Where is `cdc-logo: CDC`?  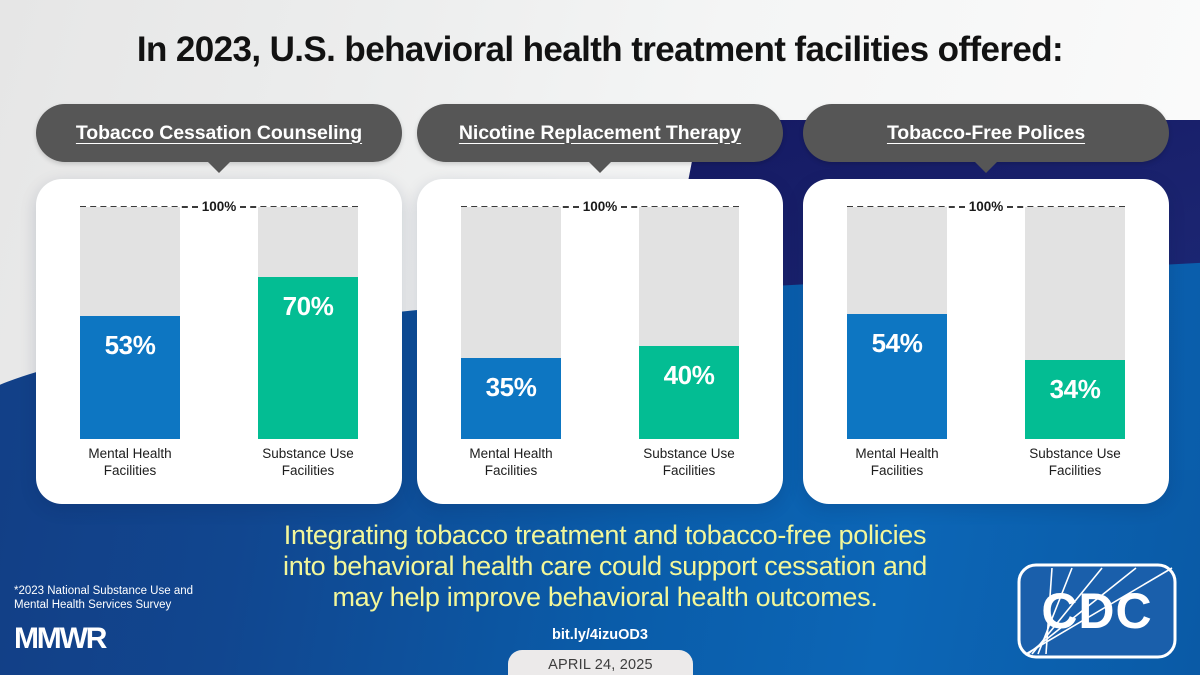
cdc-logo: CDC is located at coordinates (1097, 611).